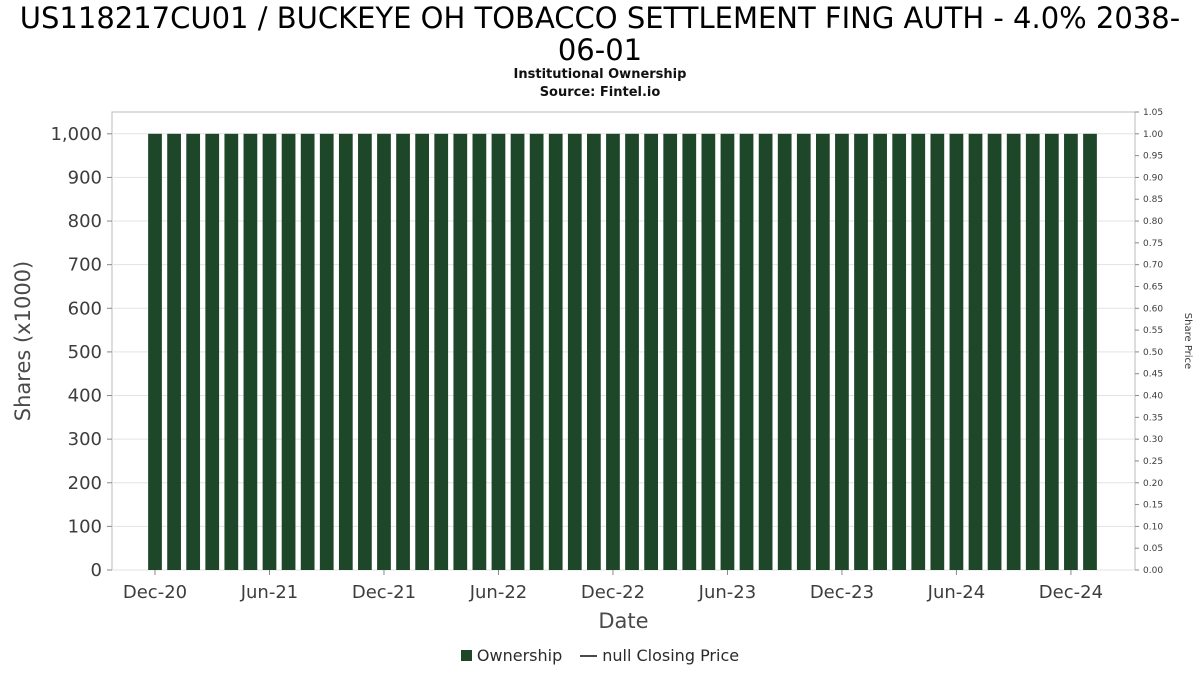 Image resolution: width=1200 pixels, height=675 pixels. Describe the element at coordinates (1153, 571) in the screenshot. I see `svg-text: 0.00` at that location.